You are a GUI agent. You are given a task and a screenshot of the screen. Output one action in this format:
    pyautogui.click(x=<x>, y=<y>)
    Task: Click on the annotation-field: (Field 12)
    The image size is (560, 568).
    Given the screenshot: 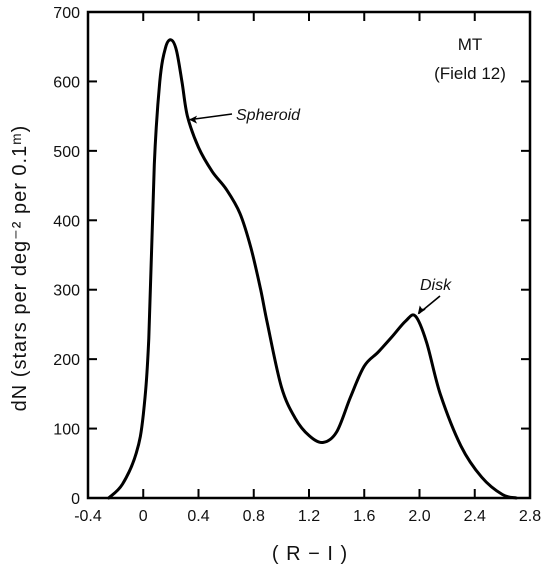 What is the action you would take?
    pyautogui.click(x=470, y=73)
    